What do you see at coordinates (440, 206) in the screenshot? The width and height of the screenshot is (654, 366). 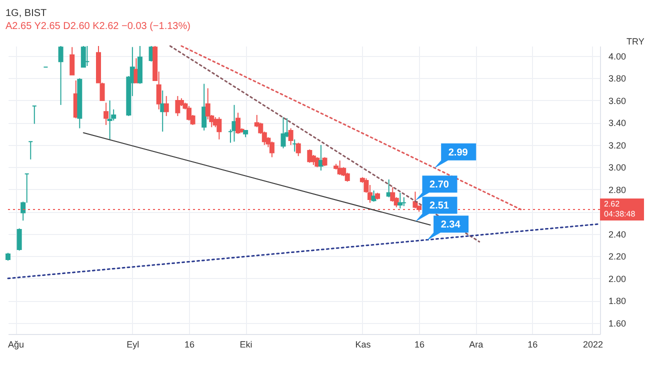 I see `annotation: 2.51` at bounding box center [440, 206].